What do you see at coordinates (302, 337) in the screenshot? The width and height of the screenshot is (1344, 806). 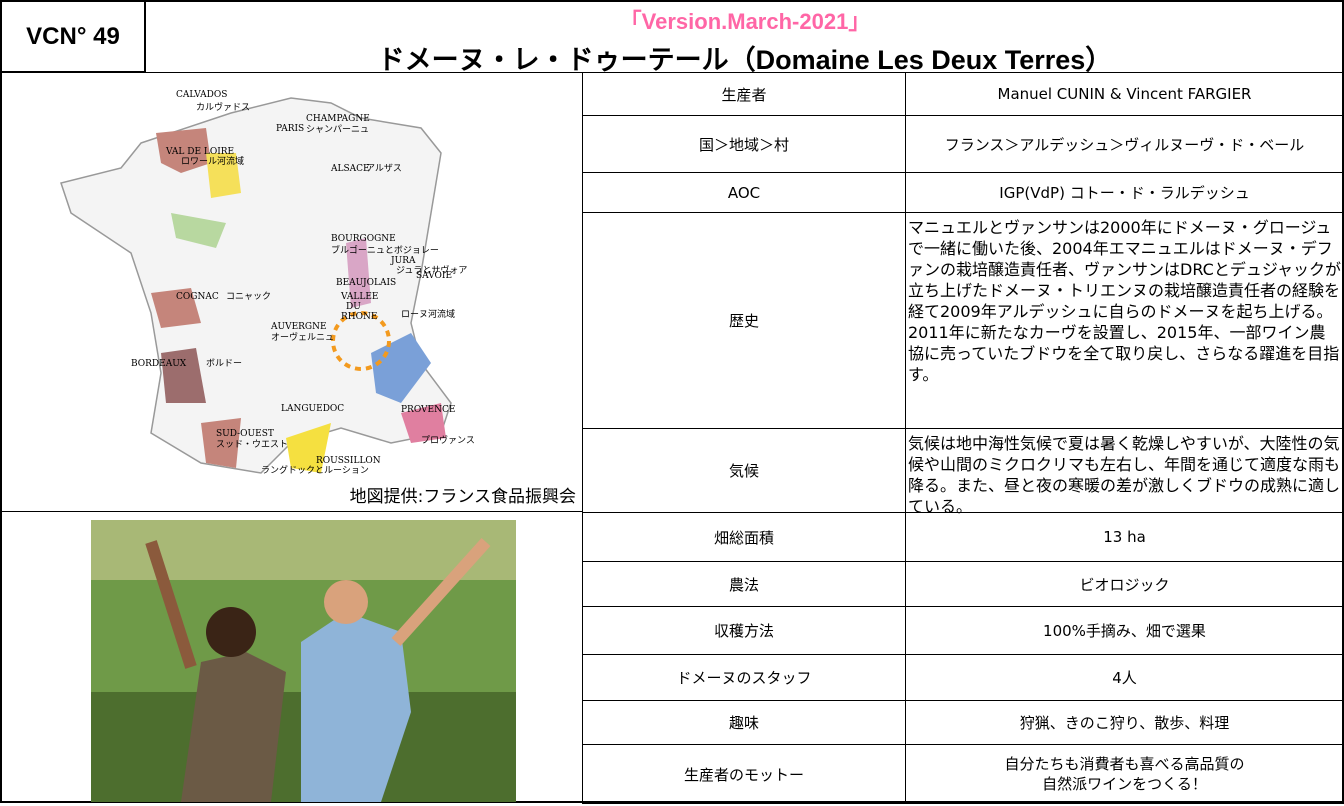 I see `map-label: オーヴェルニュ` at bounding box center [302, 337].